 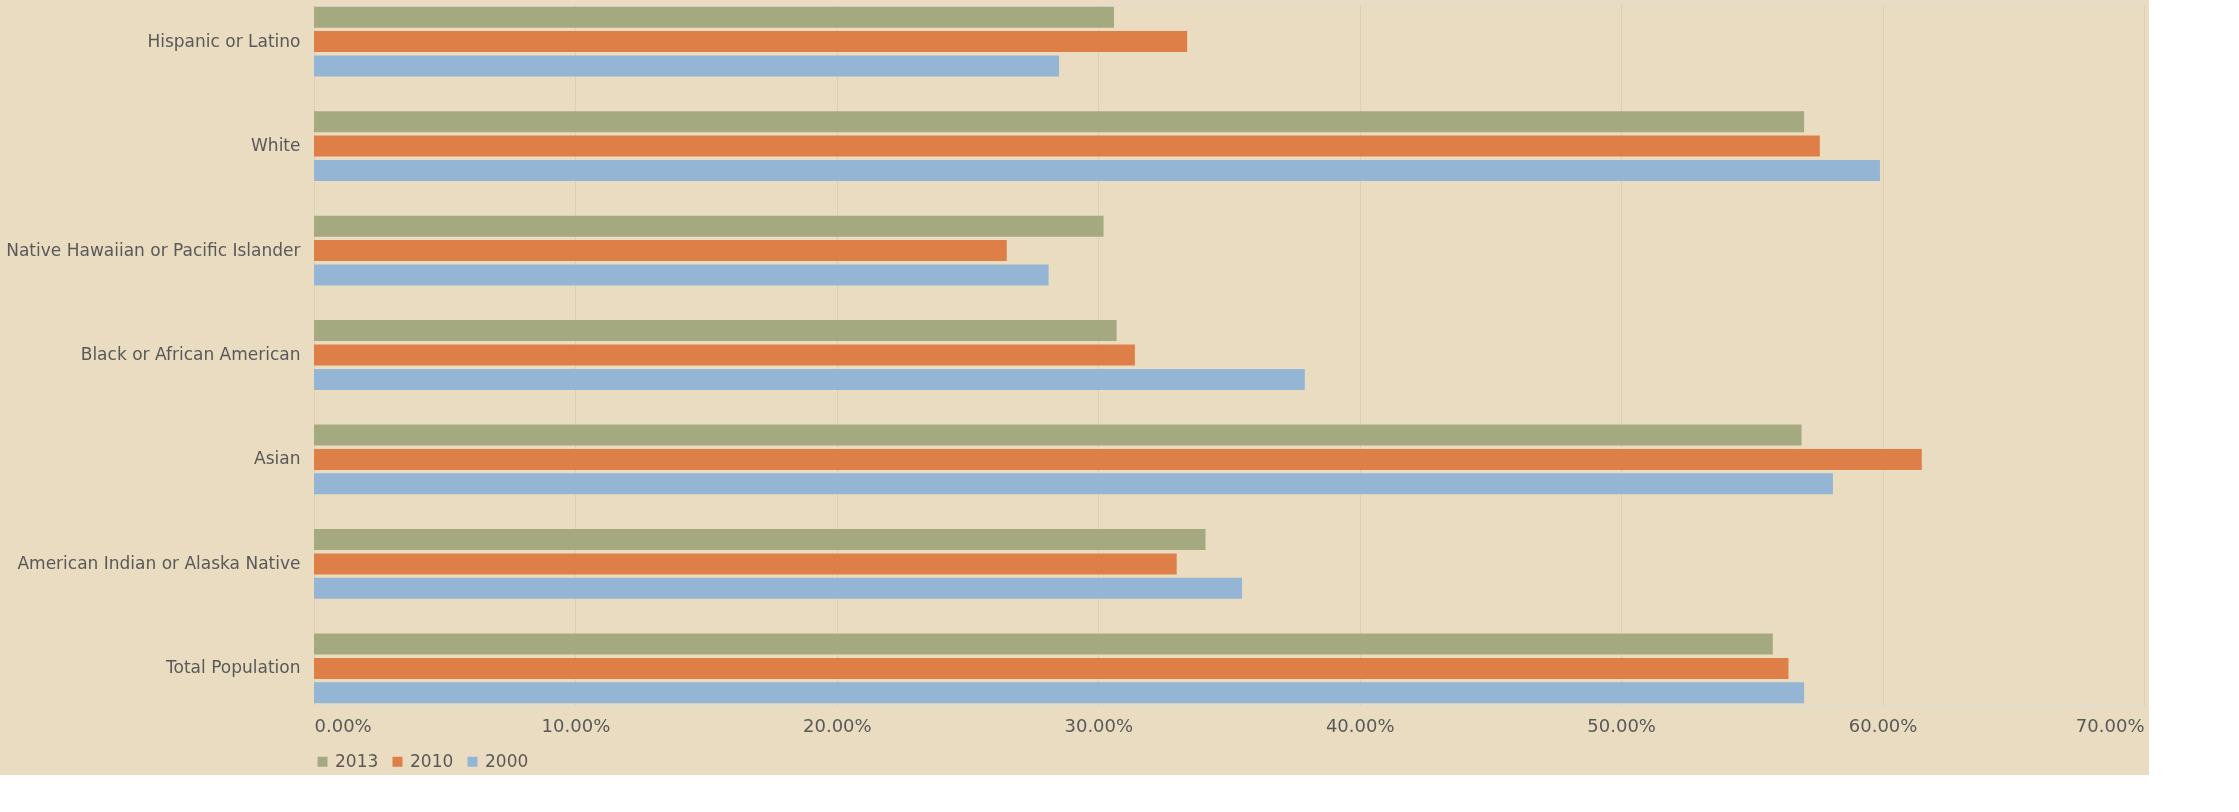 I want to click on y-tick-label: Hispanic or Latino, so click(x=224, y=40).